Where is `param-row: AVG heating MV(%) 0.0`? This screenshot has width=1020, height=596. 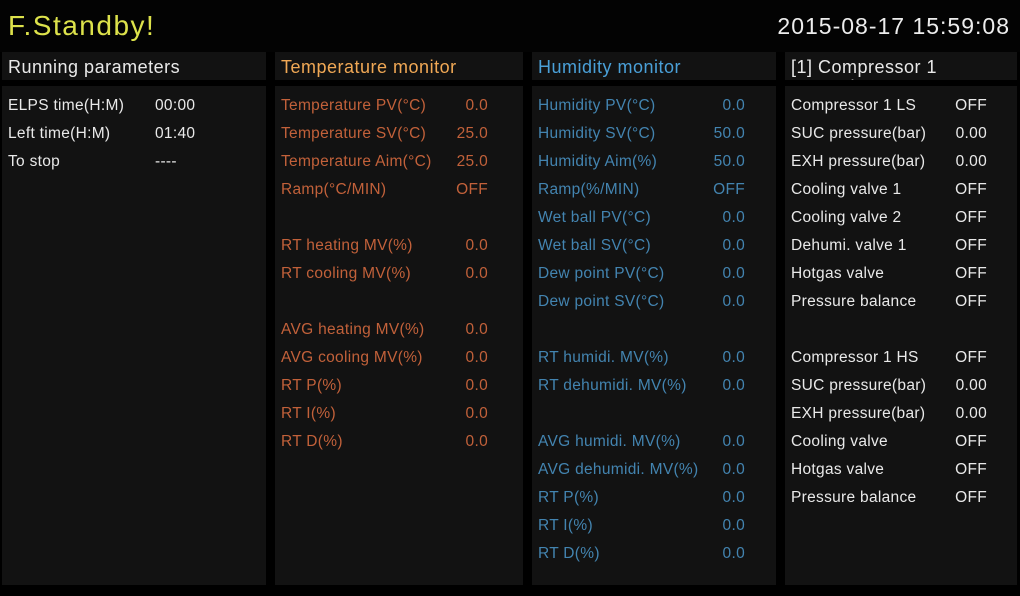
param-row: AVG heating MV(%) 0.0 is located at coordinates (399, 330).